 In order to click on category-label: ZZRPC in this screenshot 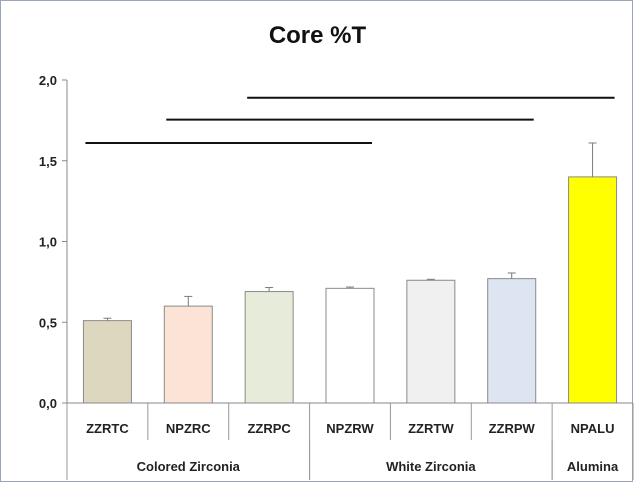, I will do `click(269, 428)`.